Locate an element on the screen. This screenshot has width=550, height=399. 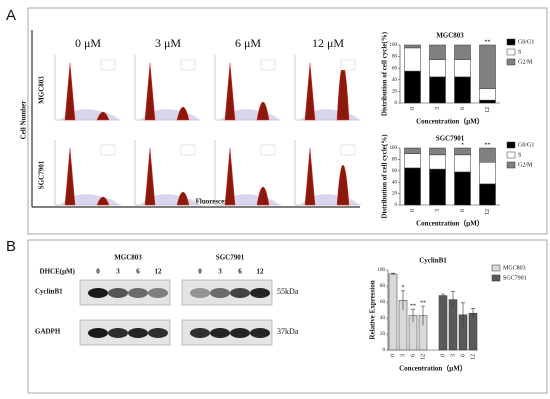
bar is located at coordinates (393, 312).